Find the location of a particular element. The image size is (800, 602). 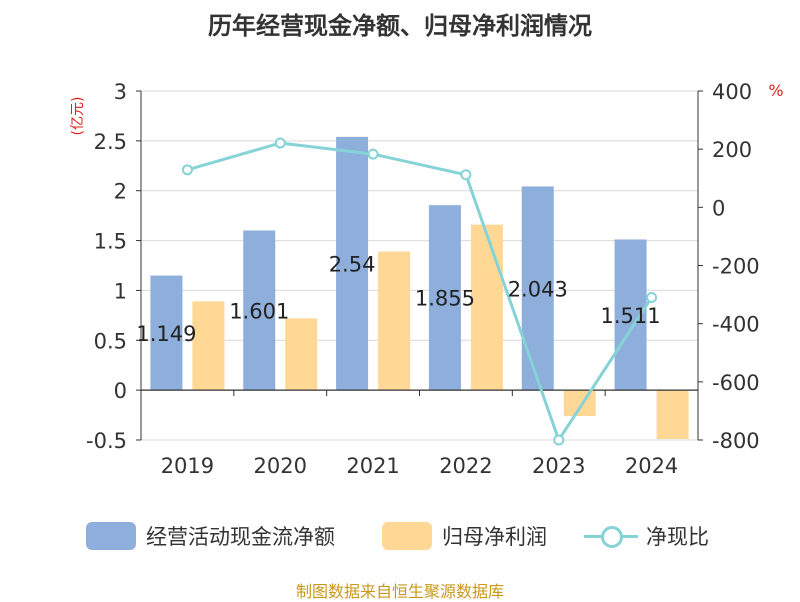

chart-title: 历年经营现金净额、归母净利润情况 is located at coordinates (400, 26).